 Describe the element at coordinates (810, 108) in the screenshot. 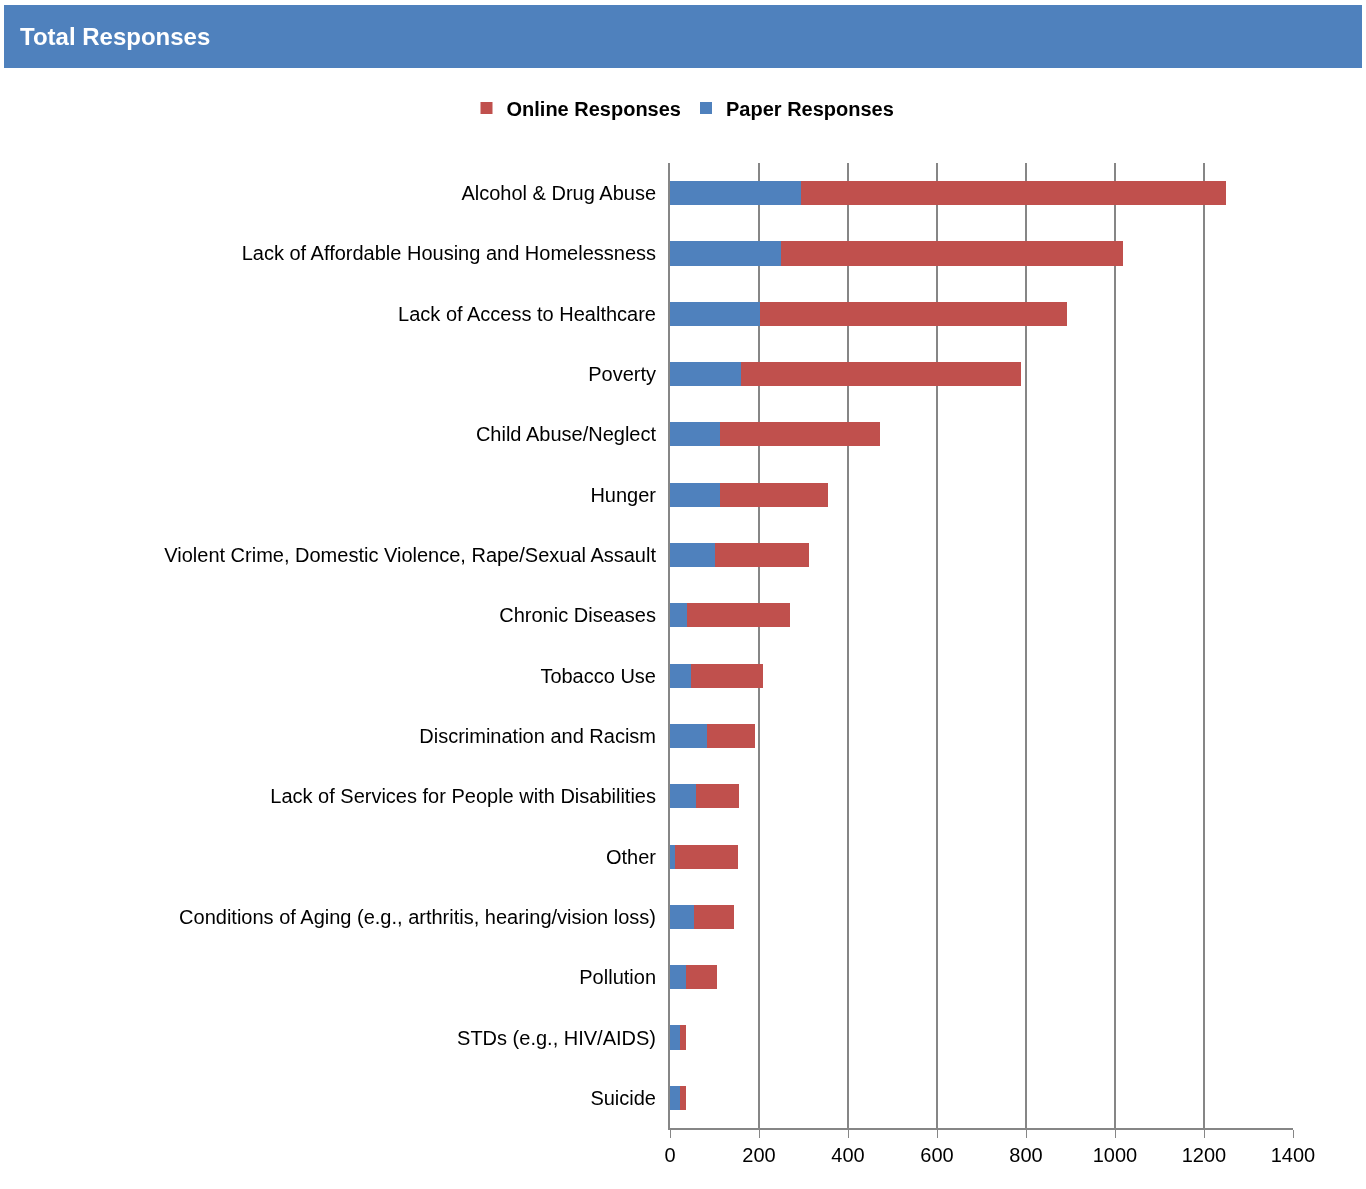

I see `legend-label: Paper Responses` at that location.